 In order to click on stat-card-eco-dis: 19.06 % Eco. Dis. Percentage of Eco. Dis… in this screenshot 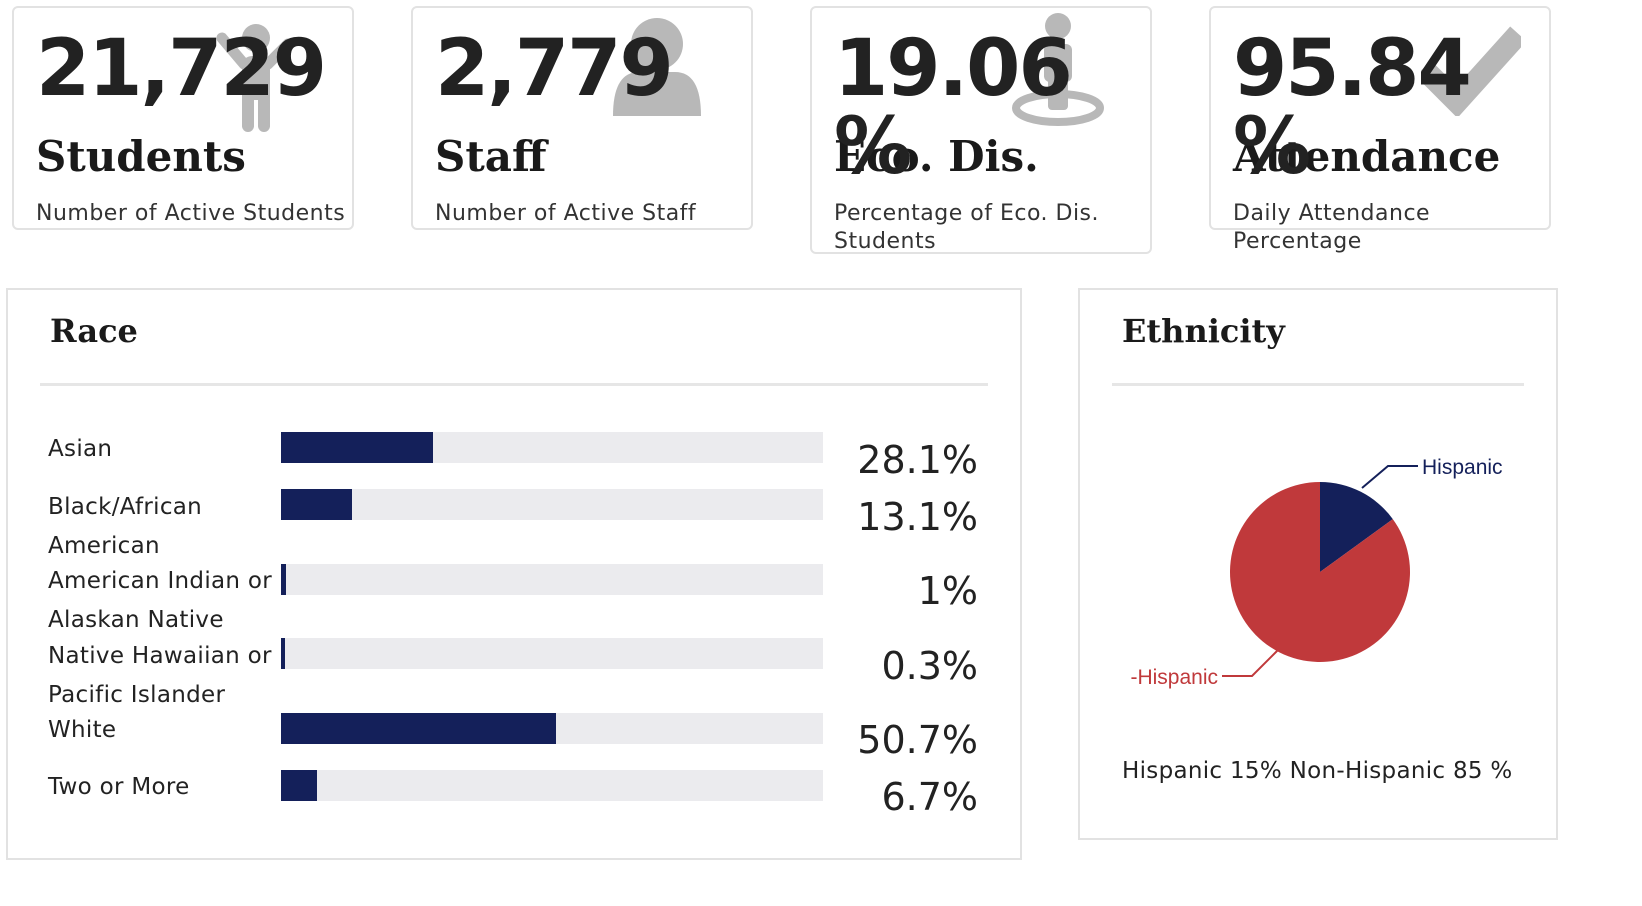, I will do `click(981, 130)`.